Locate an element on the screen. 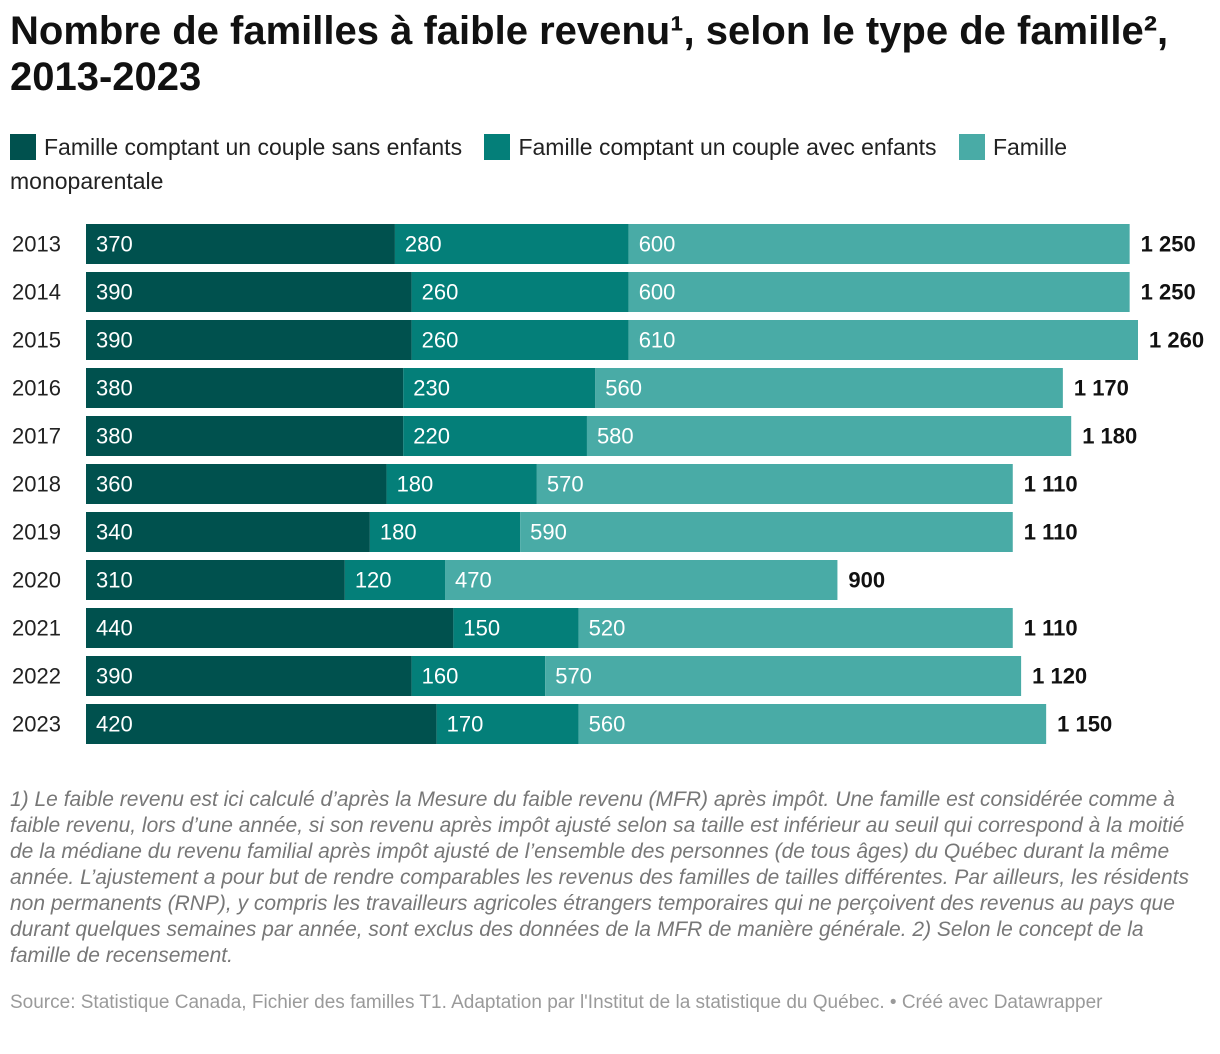 Image resolution: width=1220 pixels, height=1054 pixels. segment-value-label: 310 is located at coordinates (114, 580).